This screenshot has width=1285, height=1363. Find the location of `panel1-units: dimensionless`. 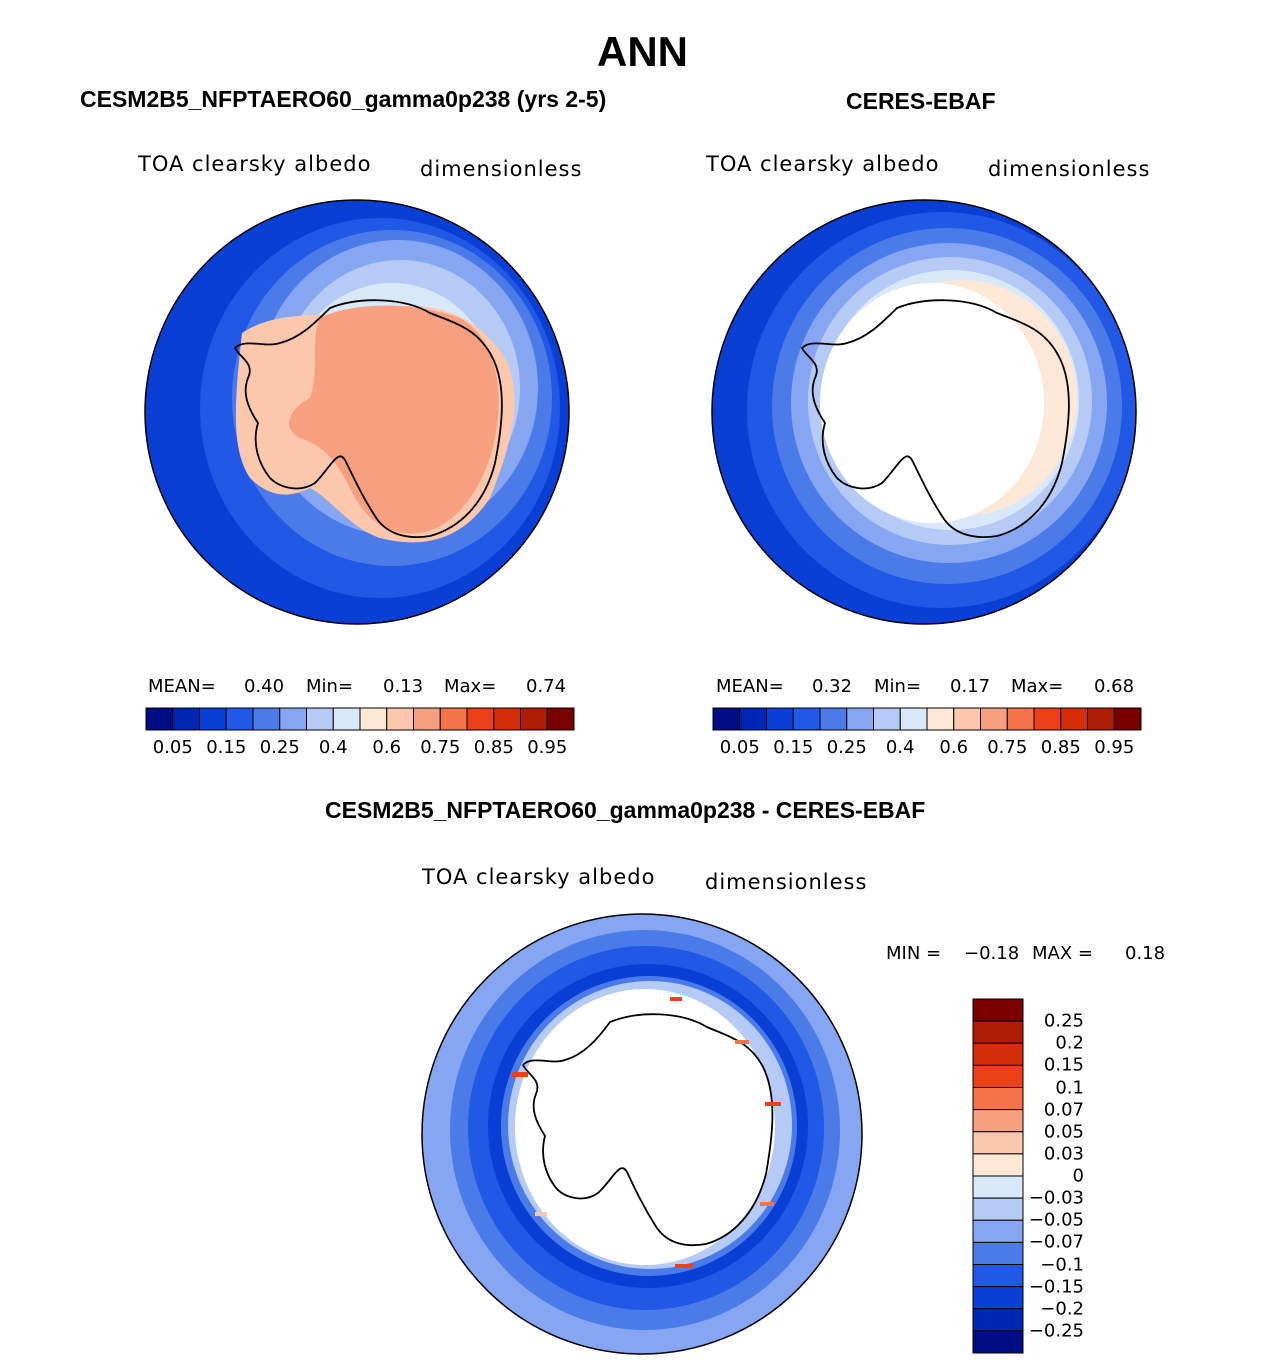

panel1-units: dimensionless is located at coordinates (501, 169).